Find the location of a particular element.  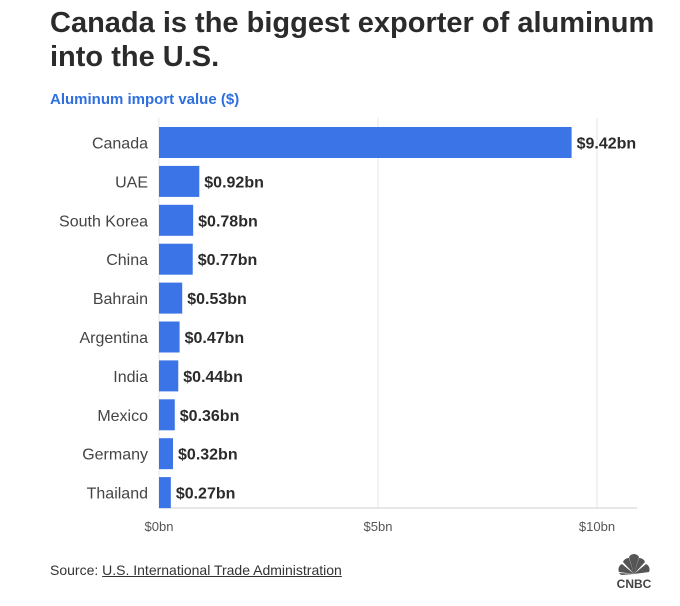

chart-subtitle: Aluminum import value ($) is located at coordinates (145, 99).